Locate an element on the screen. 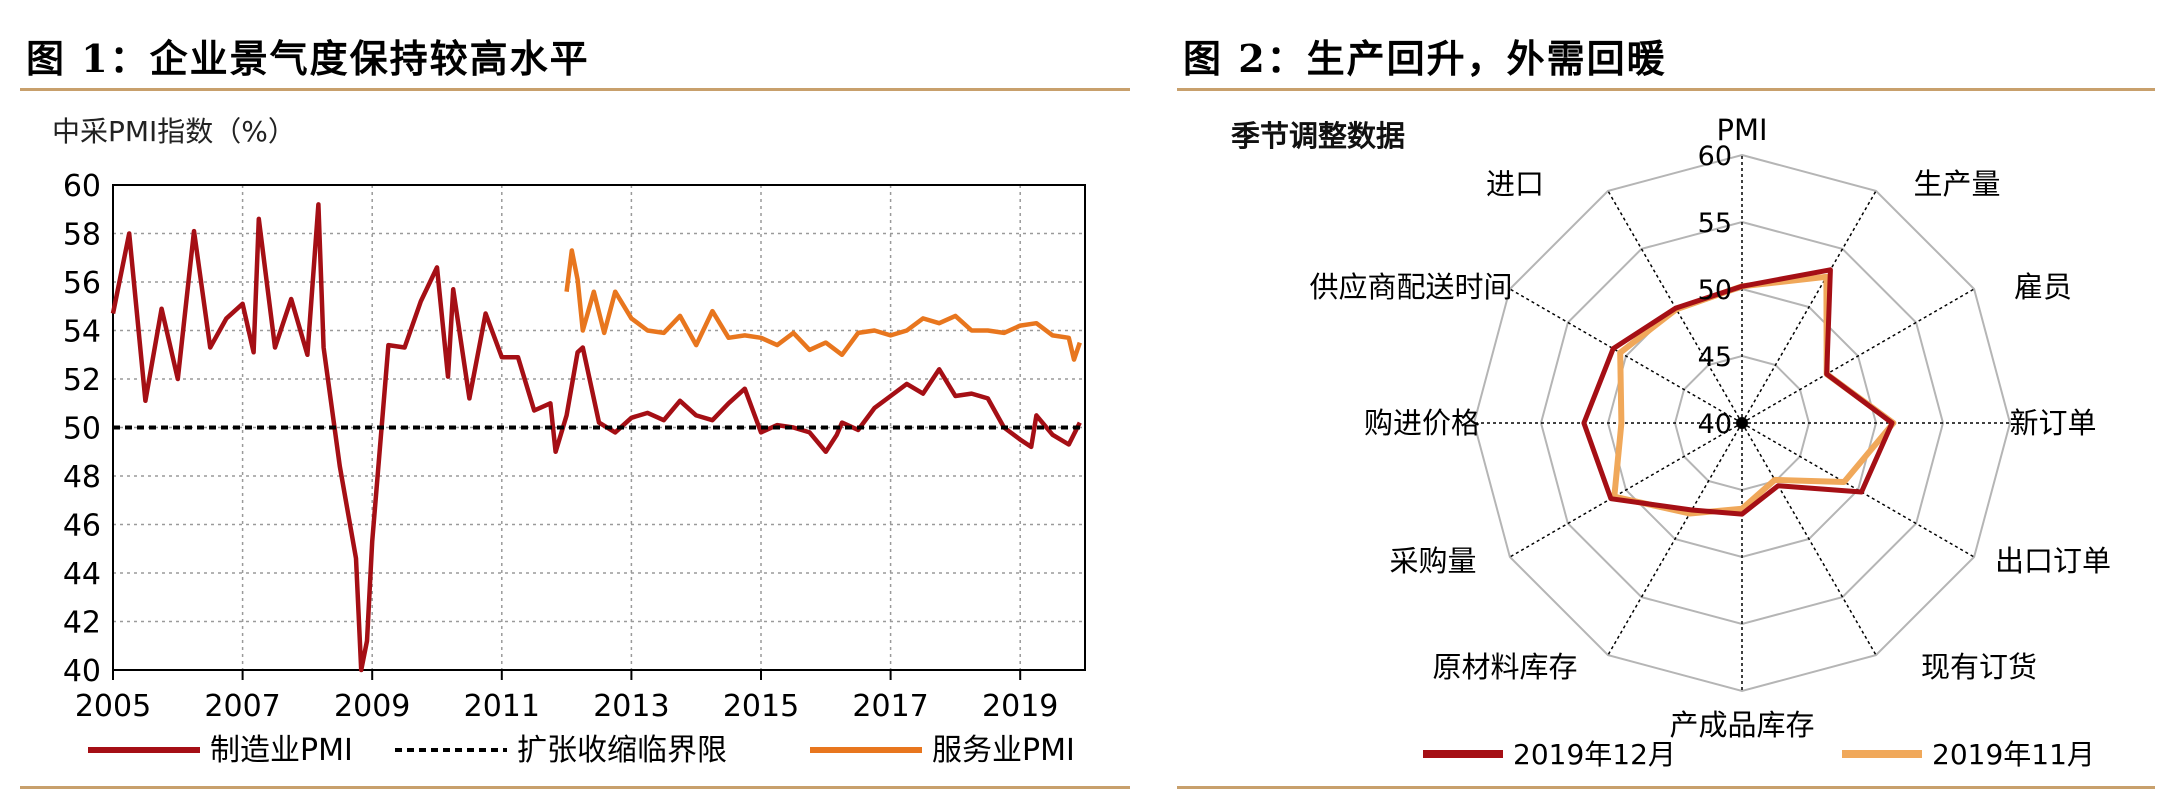 The width and height of the screenshot is (2160, 803). x-tick-label: 2007 is located at coordinates (242, 706).